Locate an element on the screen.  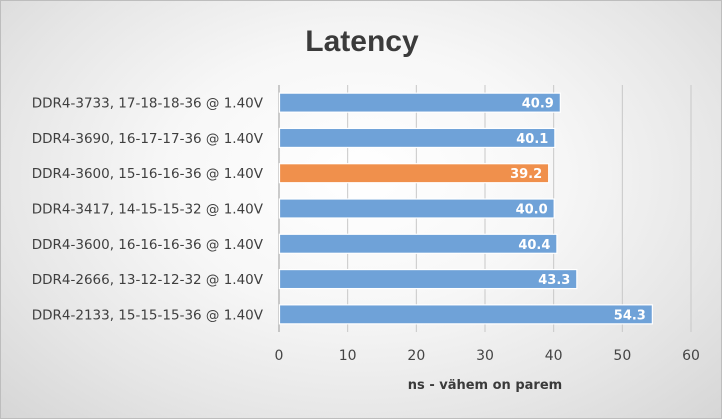
value-label: 40.0 is located at coordinates (532, 210).